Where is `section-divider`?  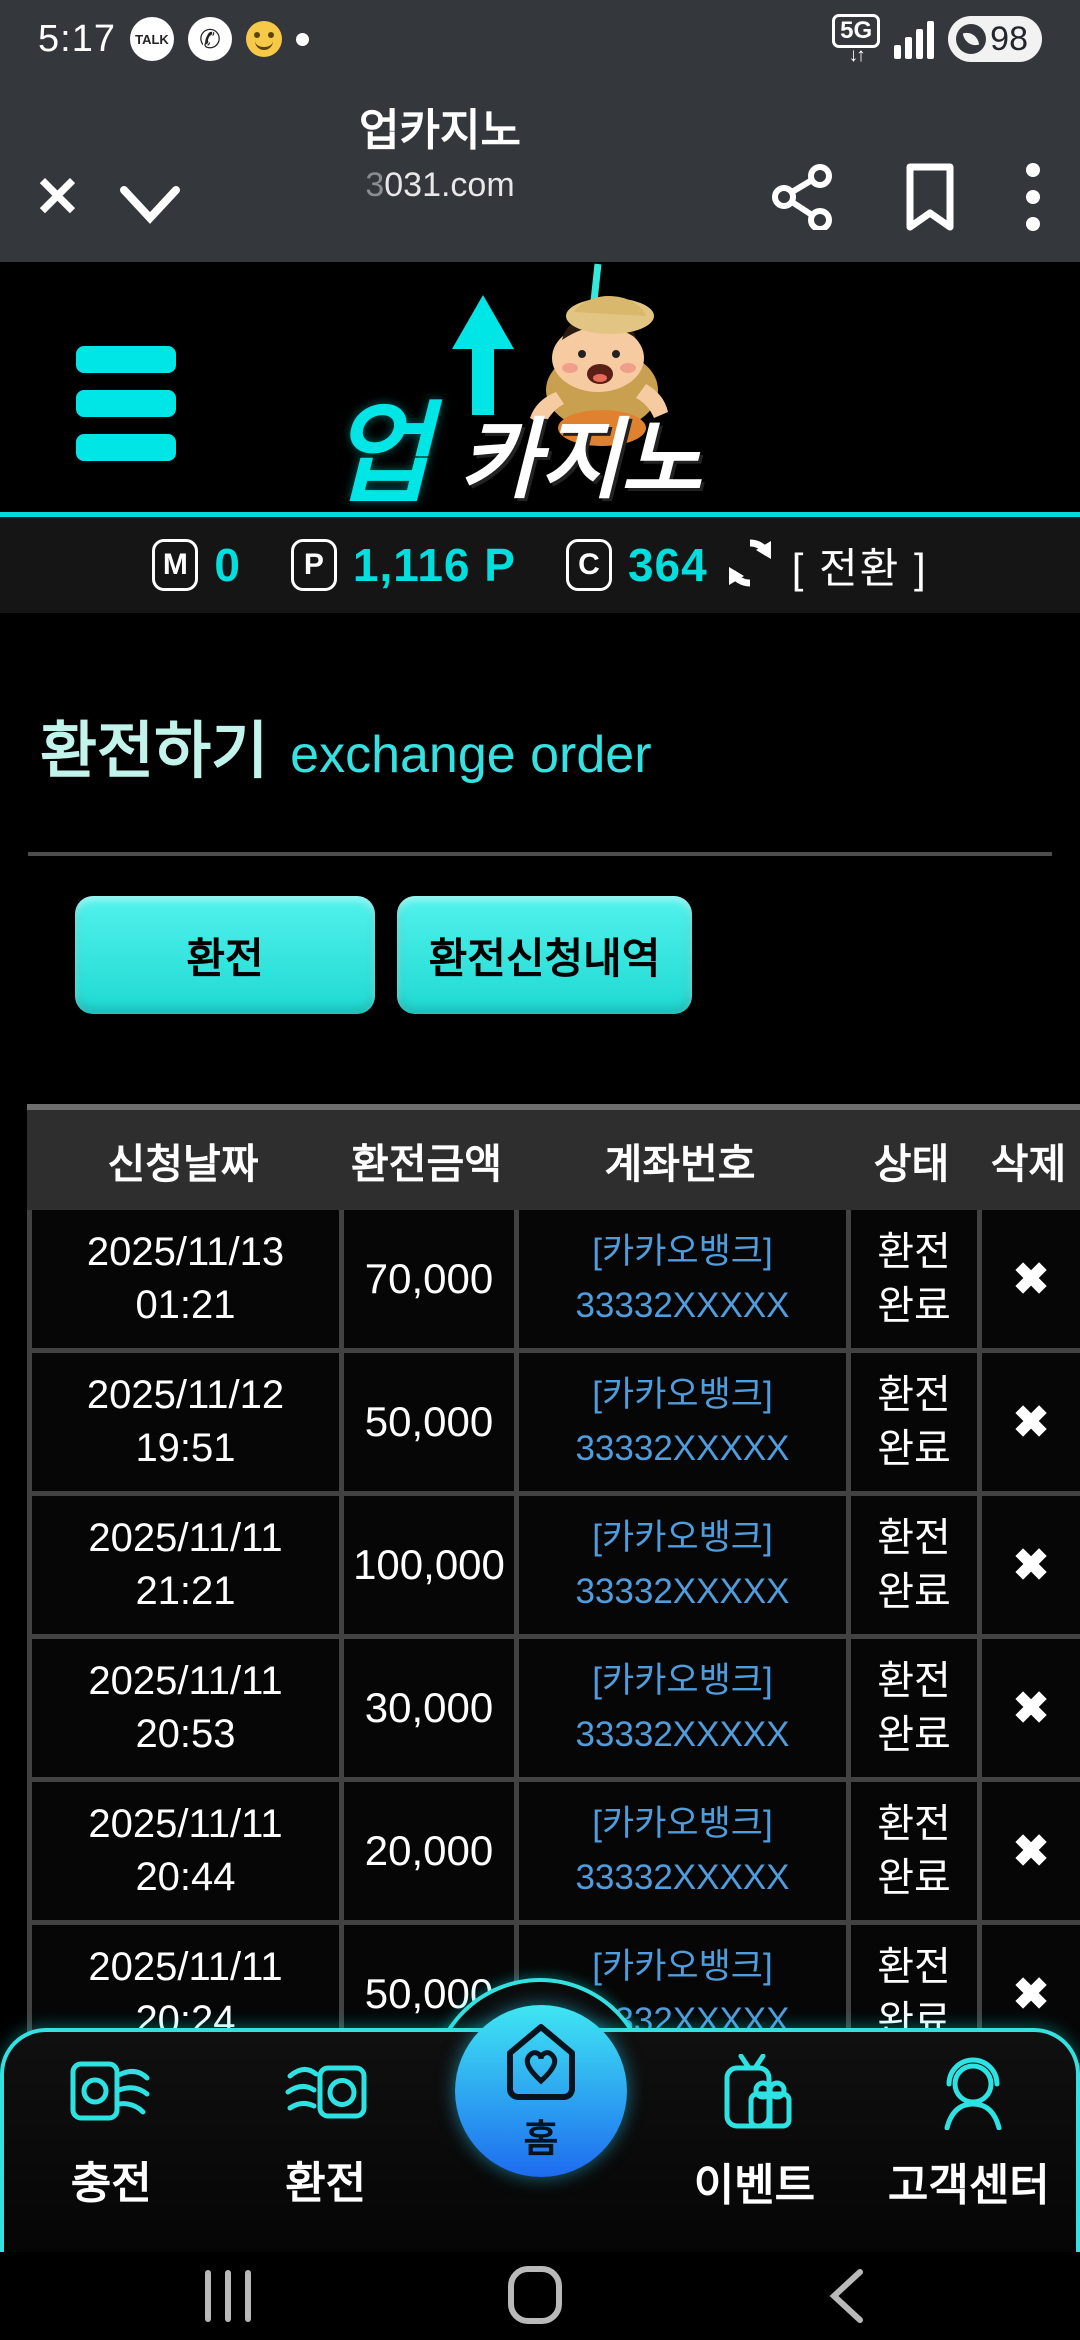
section-divider is located at coordinates (540, 854).